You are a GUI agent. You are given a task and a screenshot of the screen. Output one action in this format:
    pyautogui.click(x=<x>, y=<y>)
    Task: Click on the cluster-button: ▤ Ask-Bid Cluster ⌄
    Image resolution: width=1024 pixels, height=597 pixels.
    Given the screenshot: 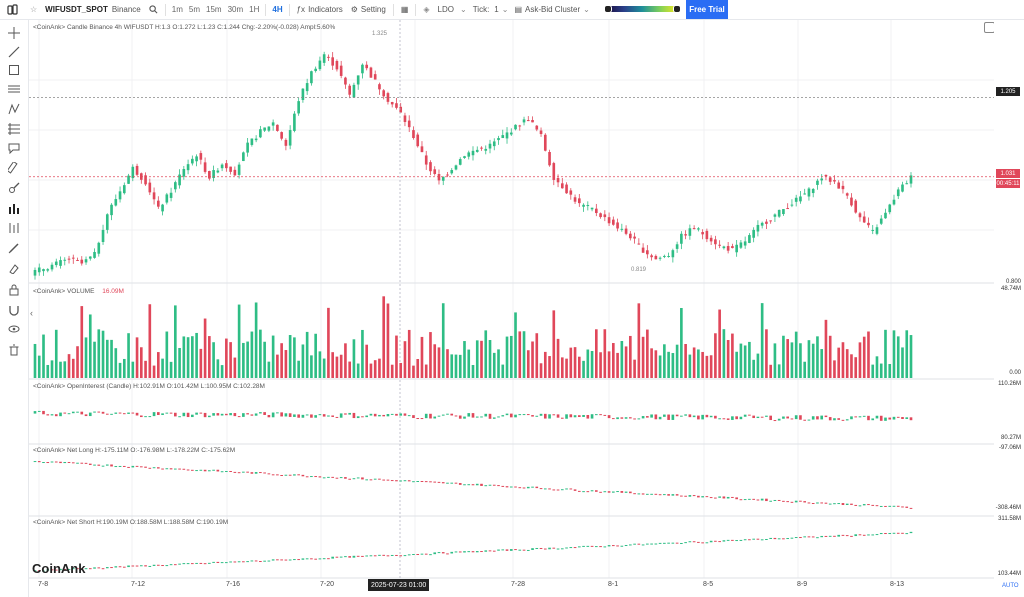 What is the action you would take?
    pyautogui.click(x=551, y=9)
    